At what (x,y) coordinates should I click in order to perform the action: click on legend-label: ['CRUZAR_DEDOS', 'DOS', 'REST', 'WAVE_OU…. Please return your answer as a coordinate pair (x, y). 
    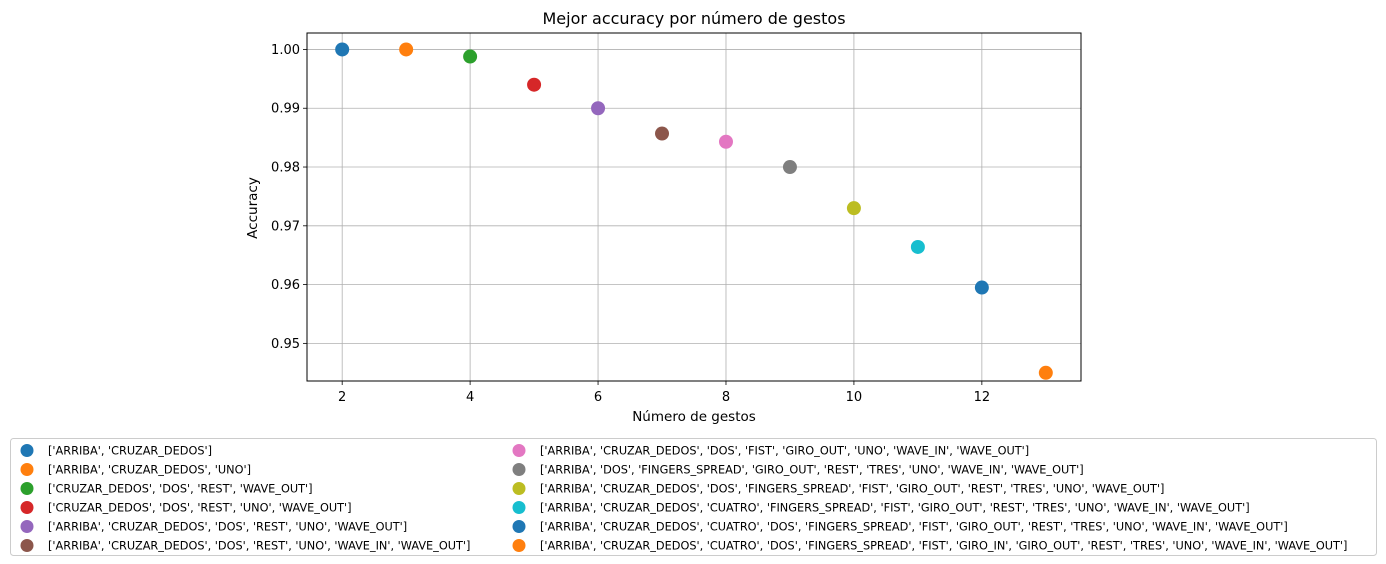
    Looking at the image, I should click on (180, 489).